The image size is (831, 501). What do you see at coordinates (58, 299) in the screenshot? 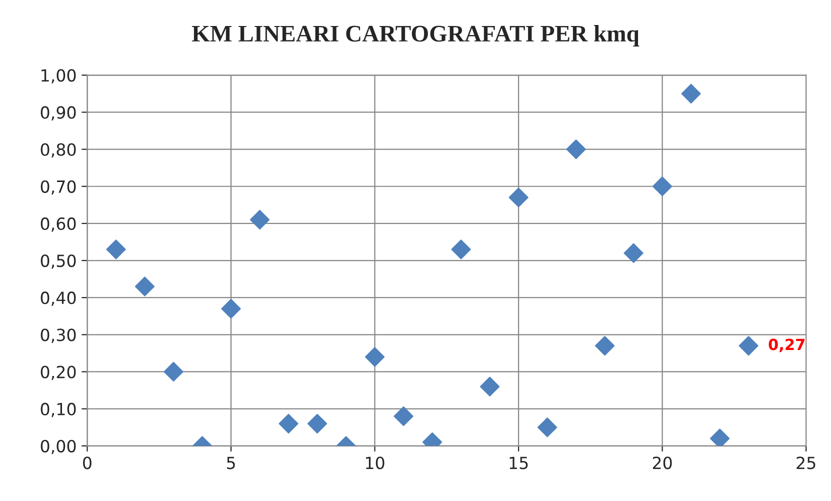
I see `y-tick-label: 0,40` at bounding box center [58, 299].